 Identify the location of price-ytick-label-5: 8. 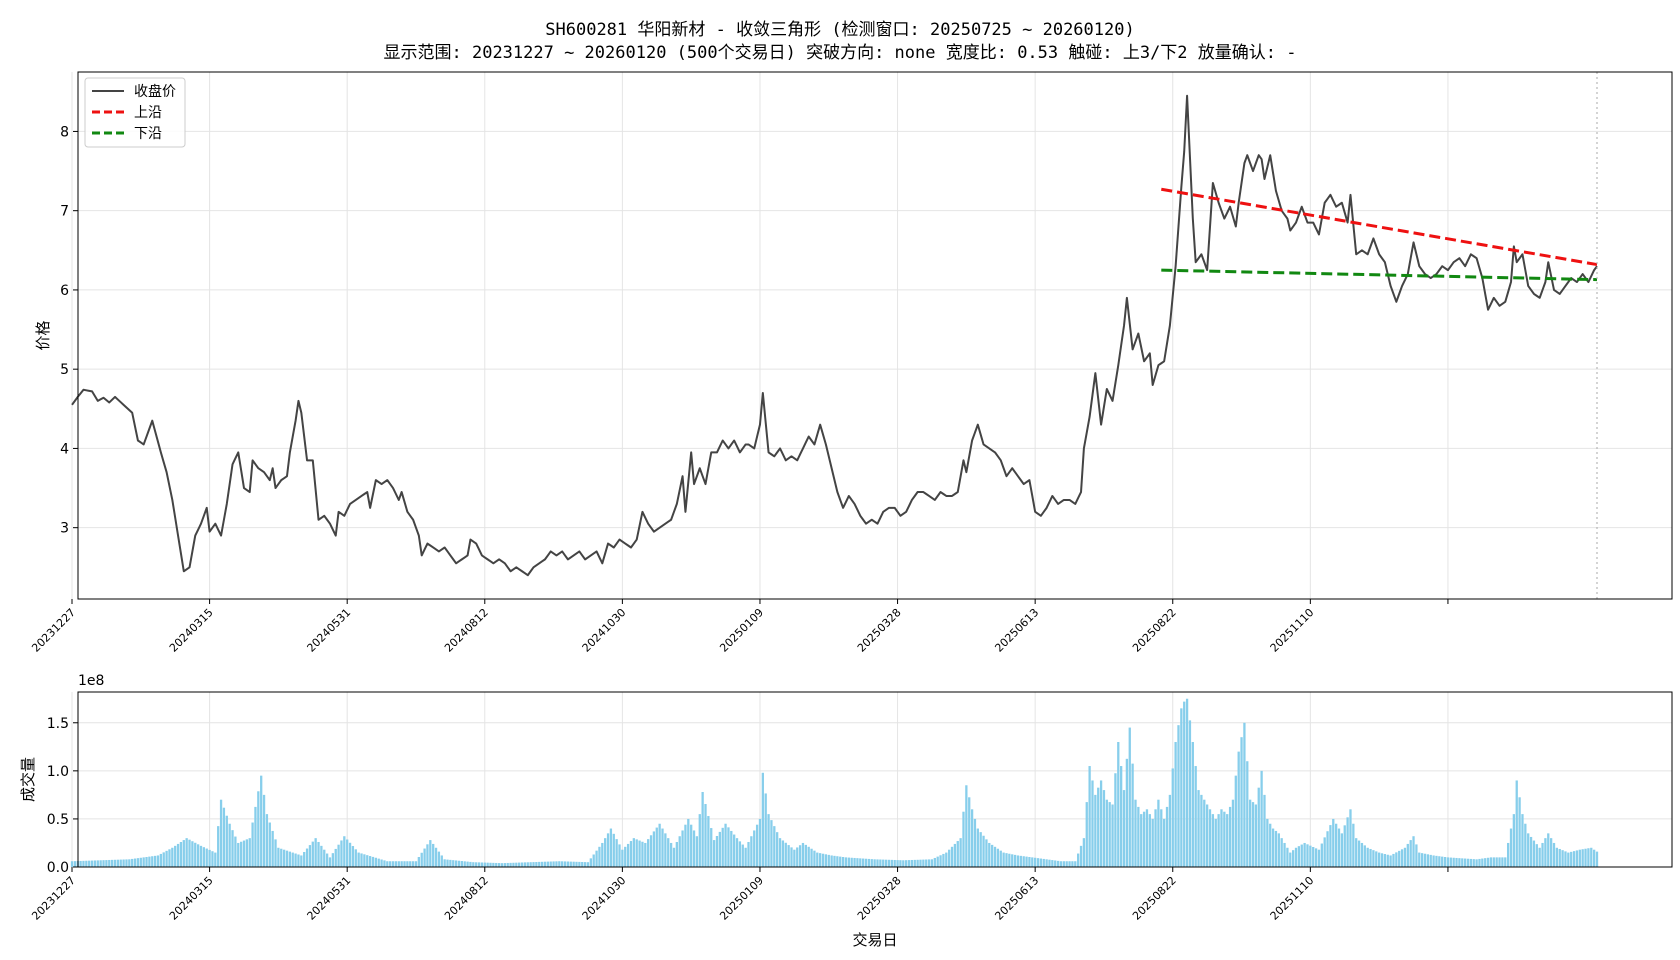
(64, 132).